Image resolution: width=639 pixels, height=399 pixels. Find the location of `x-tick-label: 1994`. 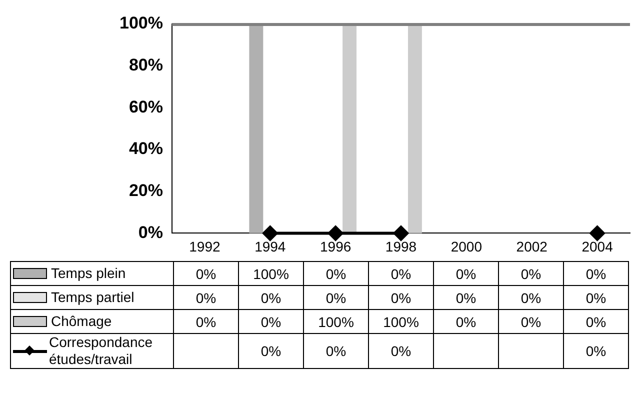

x-tick-label: 1994 is located at coordinates (270, 246).